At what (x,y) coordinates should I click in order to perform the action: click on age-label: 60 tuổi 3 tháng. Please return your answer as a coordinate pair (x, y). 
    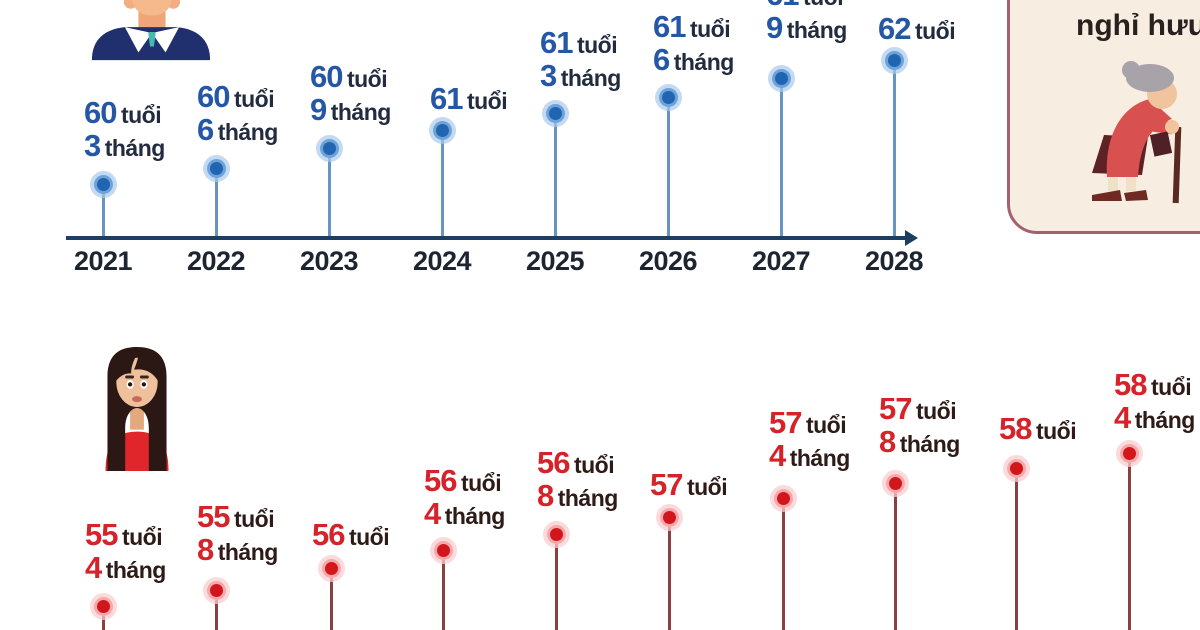
    Looking at the image, I should click on (124, 129).